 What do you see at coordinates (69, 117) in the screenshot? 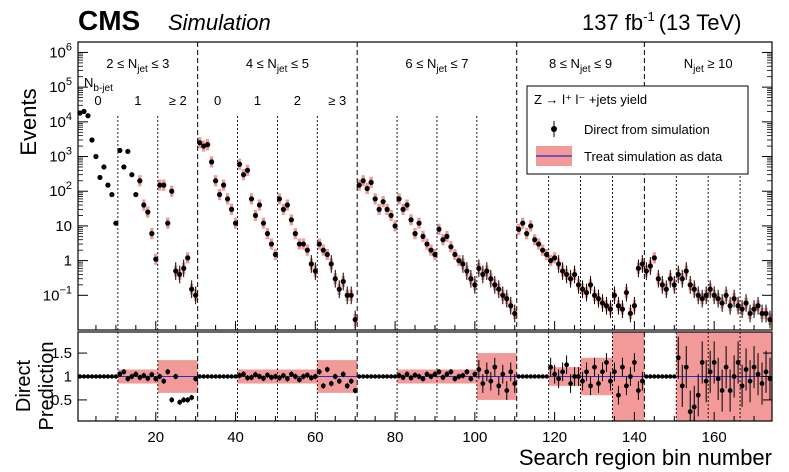
I see `y-tick-exponent: 4` at bounding box center [69, 117].